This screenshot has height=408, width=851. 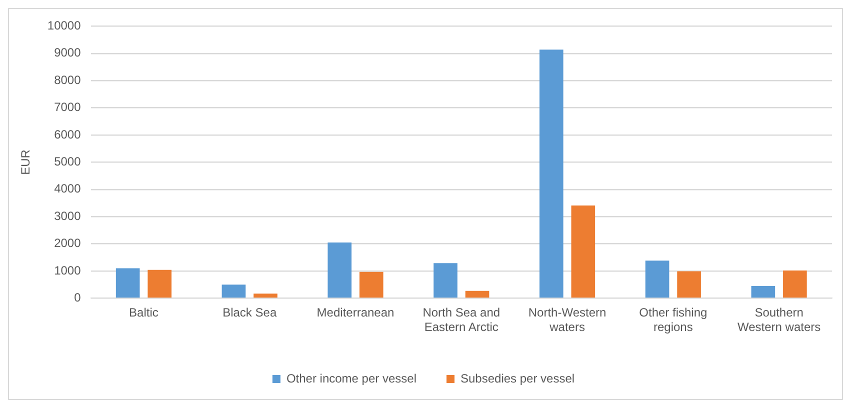 What do you see at coordinates (68, 243) in the screenshot?
I see `y-tick-label: 2000` at bounding box center [68, 243].